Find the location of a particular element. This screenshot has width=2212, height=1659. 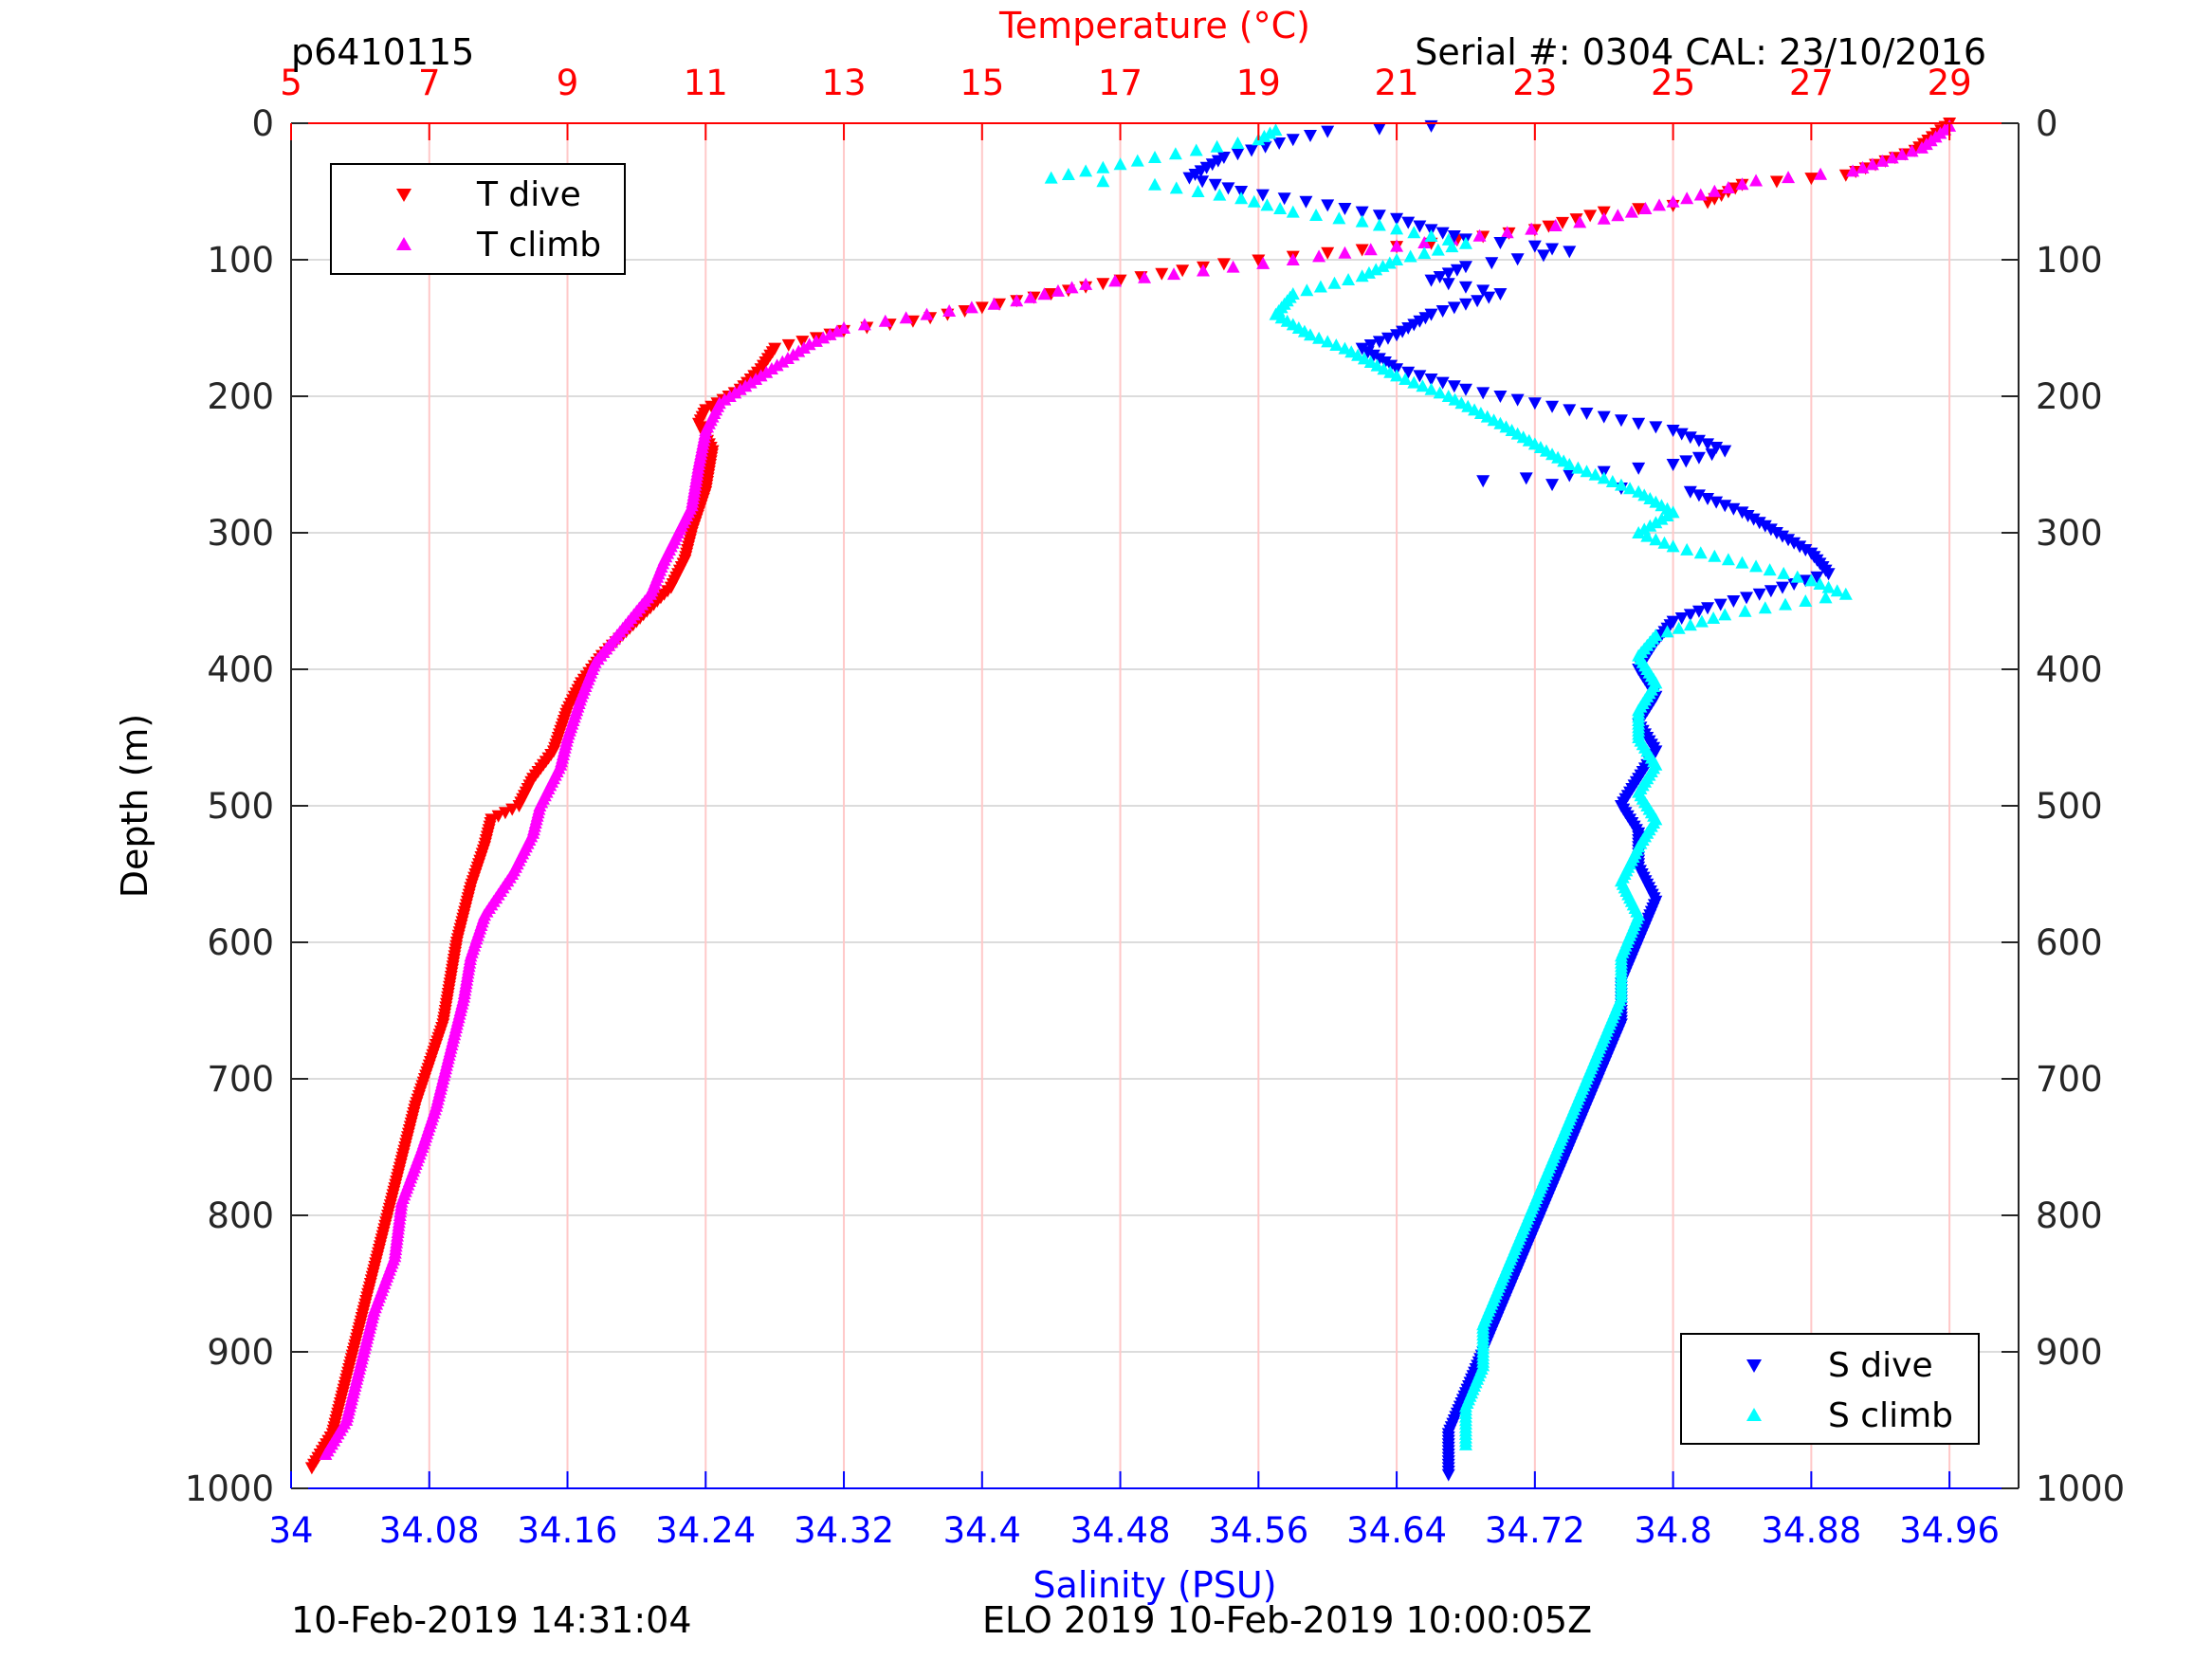

temperature-tick-label: 15 is located at coordinates (982, 83).